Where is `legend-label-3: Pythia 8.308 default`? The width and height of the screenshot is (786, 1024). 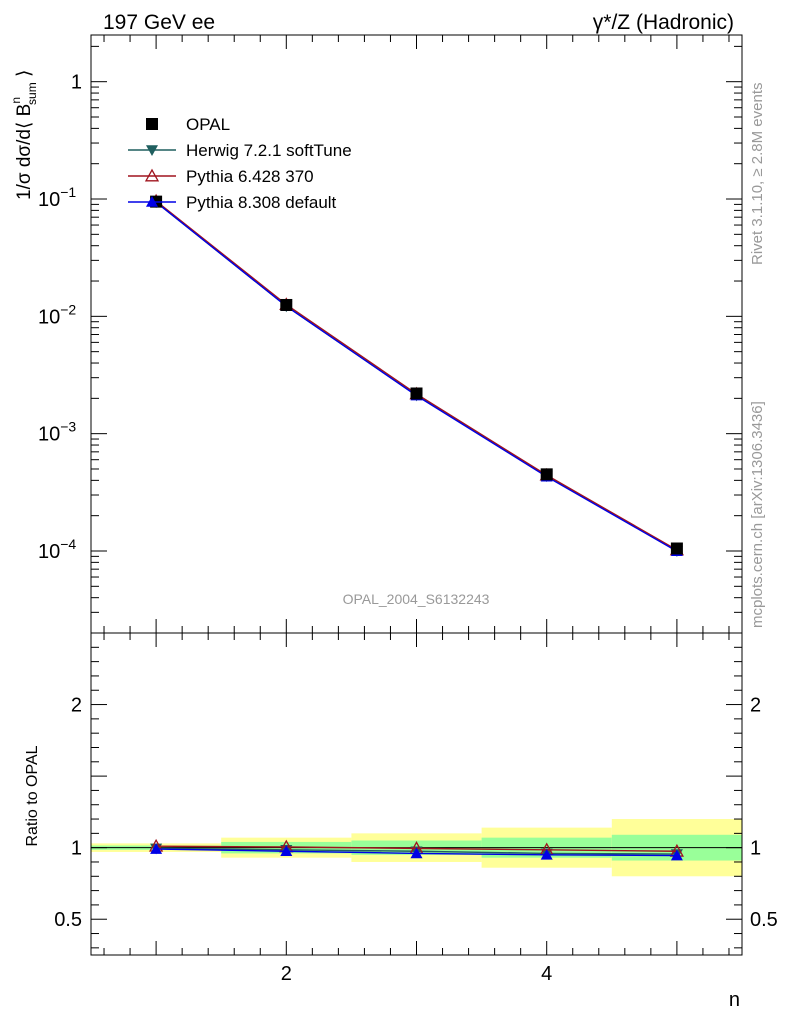 legend-label-3: Pythia 8.308 default is located at coordinates (261, 202).